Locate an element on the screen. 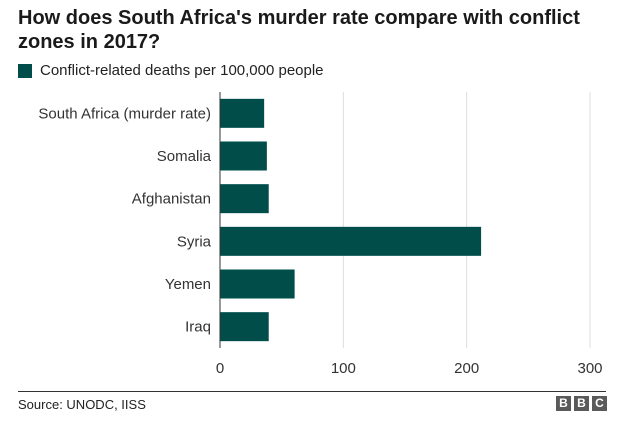  category-label: South Africa (murder rate) is located at coordinates (124, 113).